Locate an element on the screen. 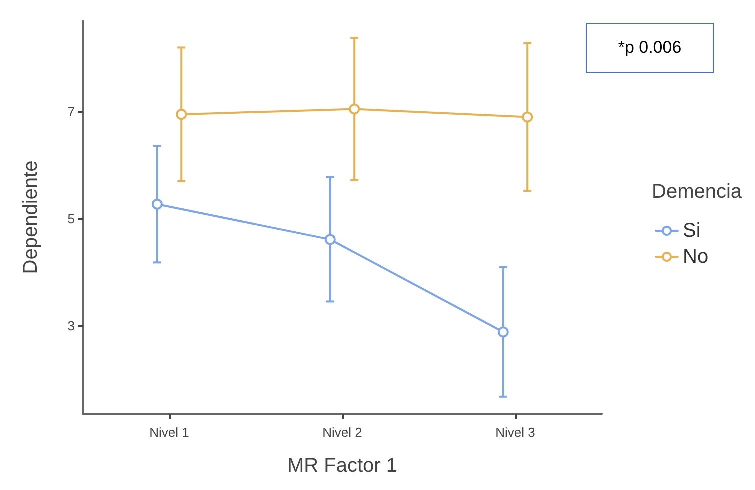 This screenshot has height=490, width=755. legend-label: Si is located at coordinates (692, 231).